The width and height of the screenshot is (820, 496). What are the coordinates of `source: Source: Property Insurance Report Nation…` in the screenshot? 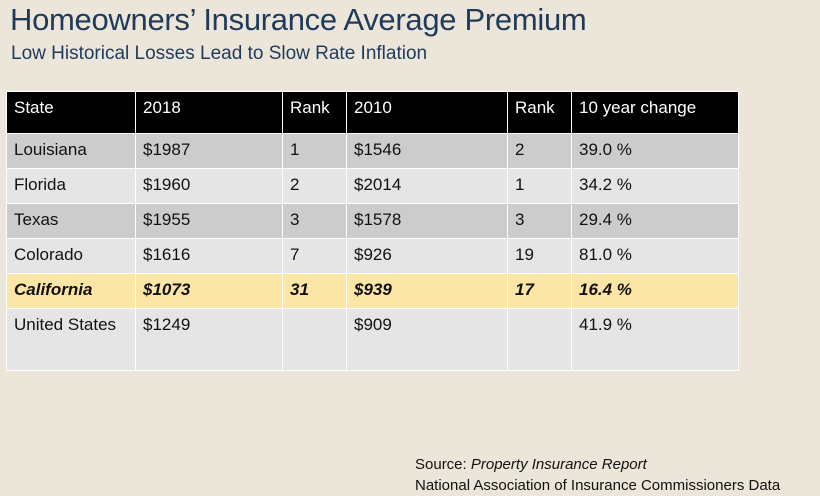 It's located at (597, 475).